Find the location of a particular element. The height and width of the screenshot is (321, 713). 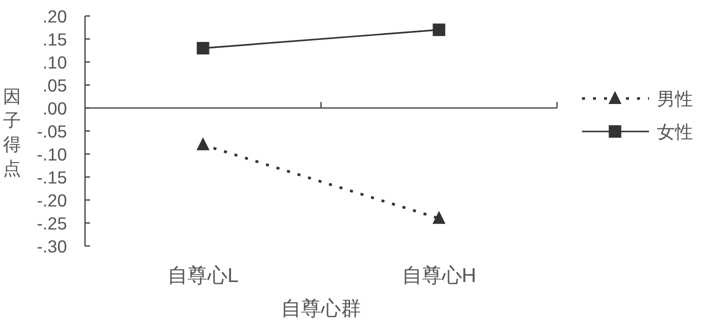

y-axis-title: 因子得点 is located at coordinates (12, 132).